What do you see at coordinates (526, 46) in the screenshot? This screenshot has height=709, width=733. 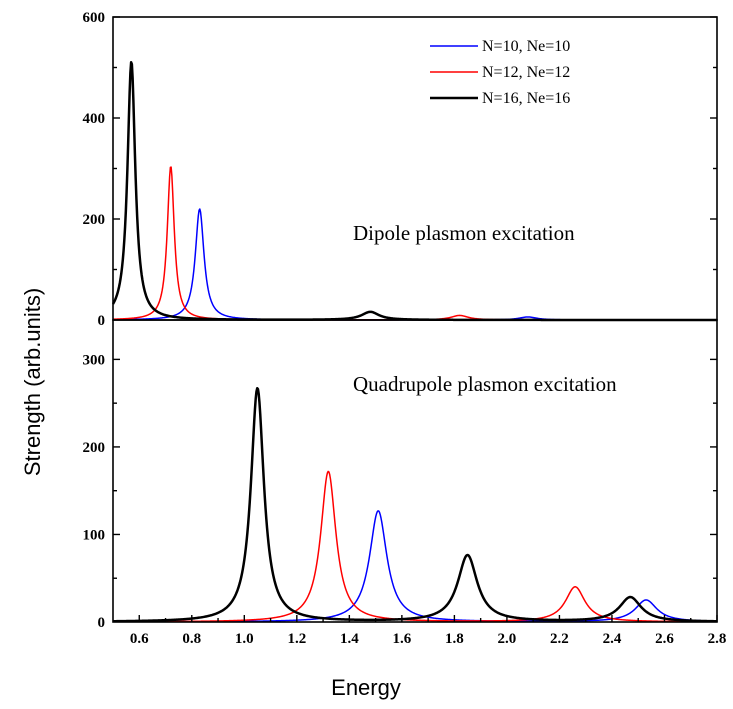 I see `legend-label-n10: N=10, Ne=10` at bounding box center [526, 46].